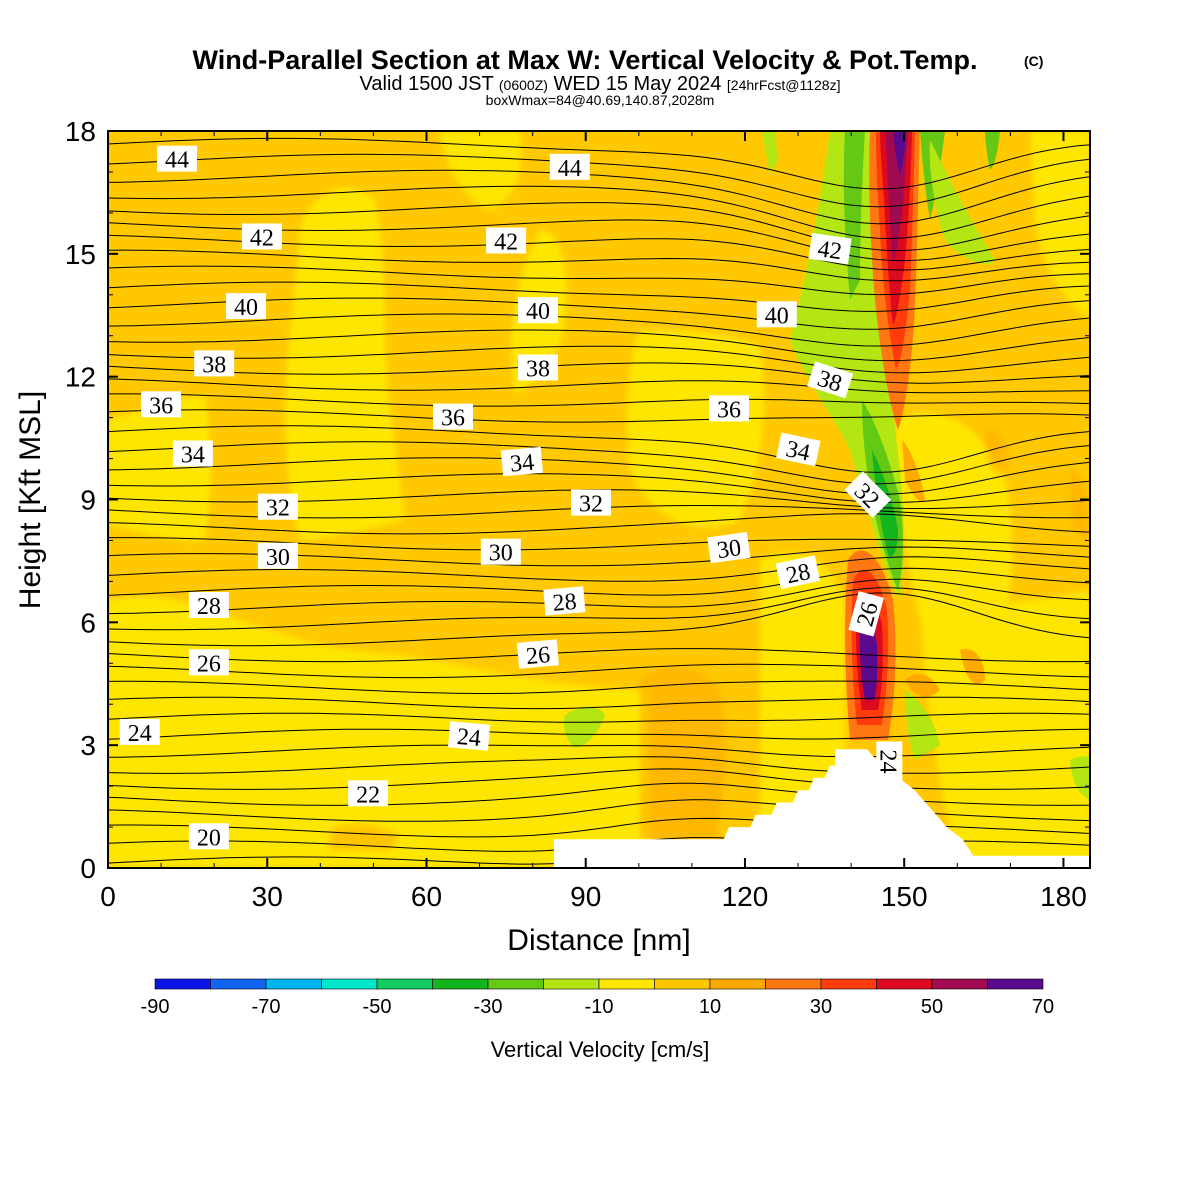  Describe the element at coordinates (488, 1007) in the screenshot. I see `colorbar-tick-label: -30` at that location.